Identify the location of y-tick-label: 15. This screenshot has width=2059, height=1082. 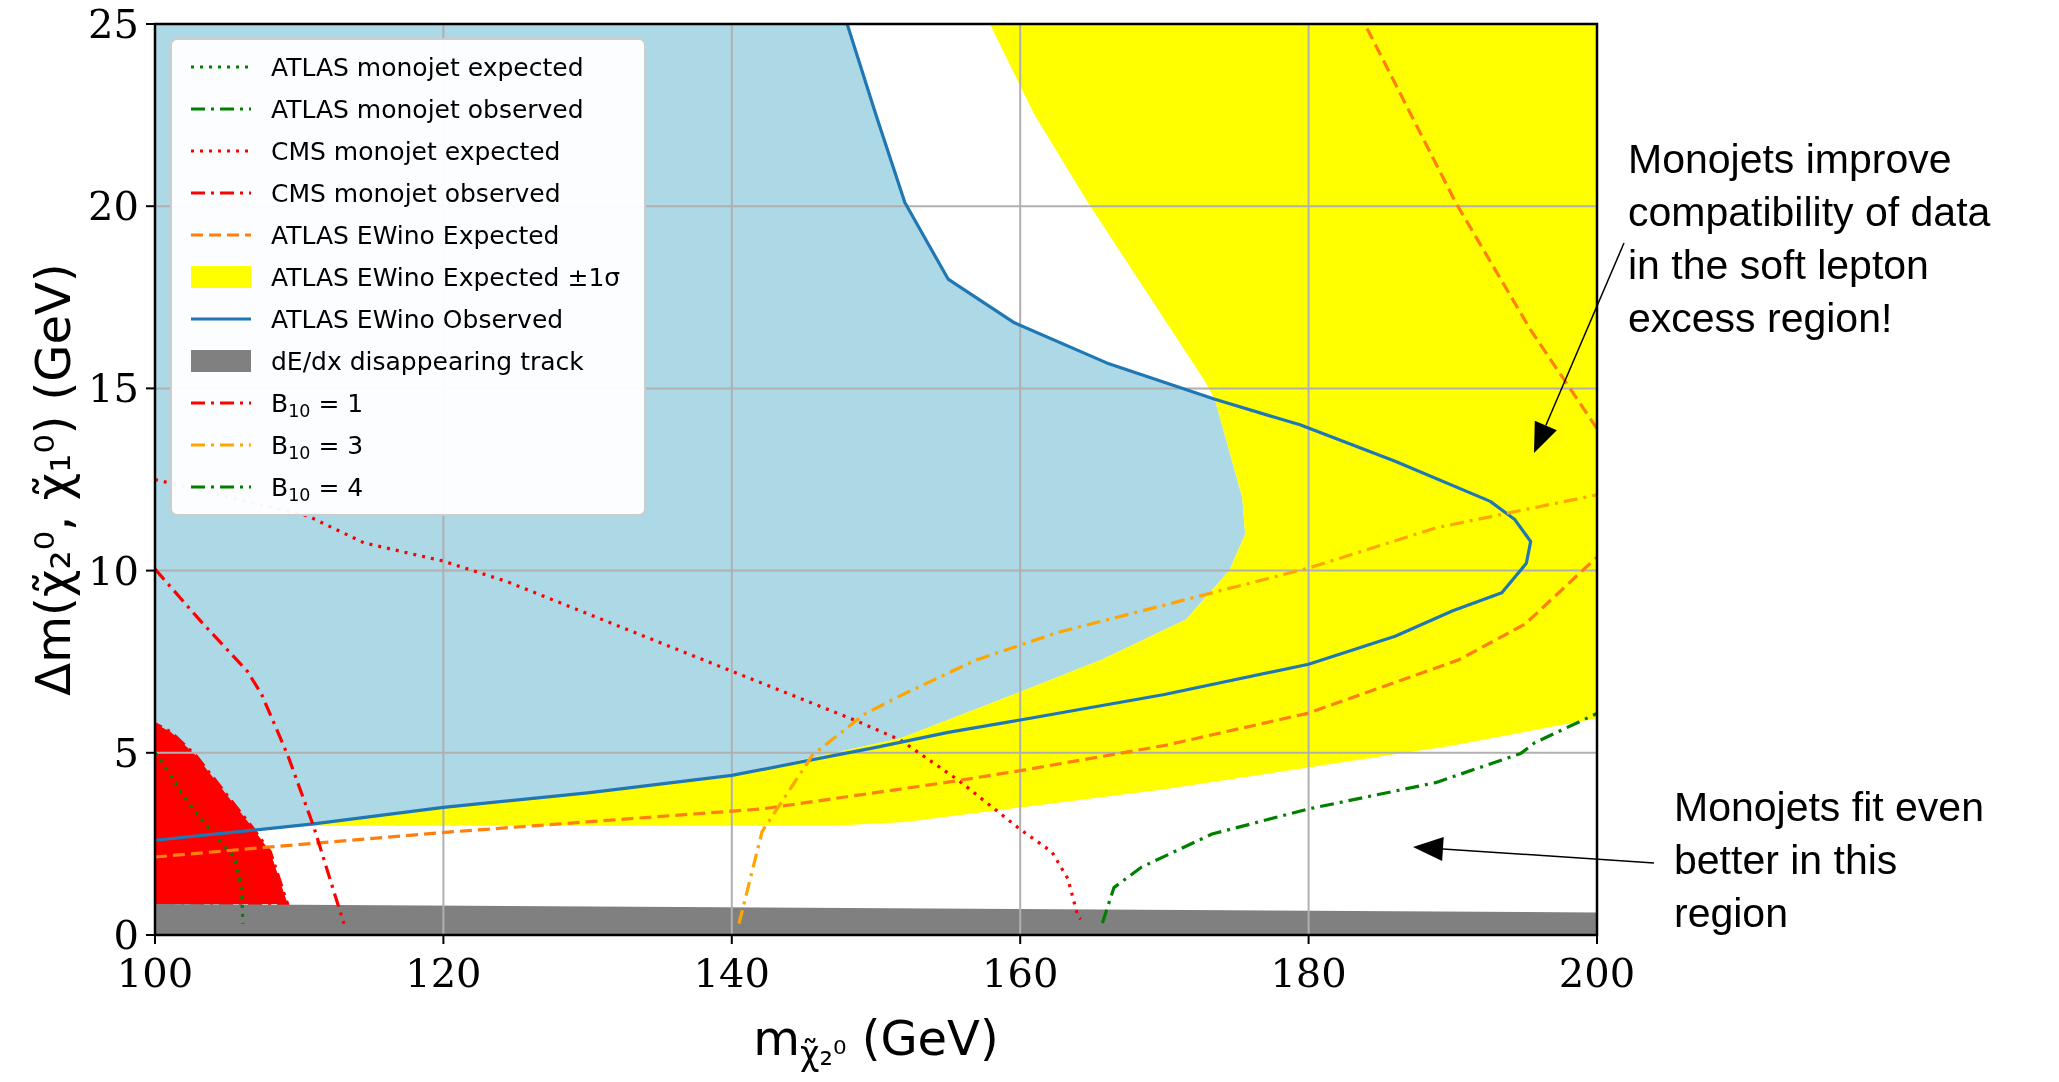
(113, 388).